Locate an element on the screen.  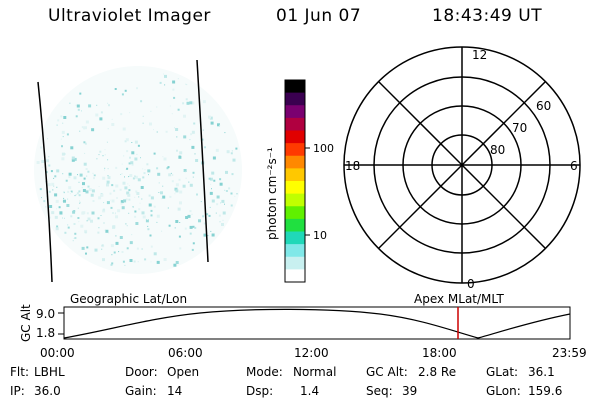
mlt-label-18: 18 is located at coordinates (352, 166).